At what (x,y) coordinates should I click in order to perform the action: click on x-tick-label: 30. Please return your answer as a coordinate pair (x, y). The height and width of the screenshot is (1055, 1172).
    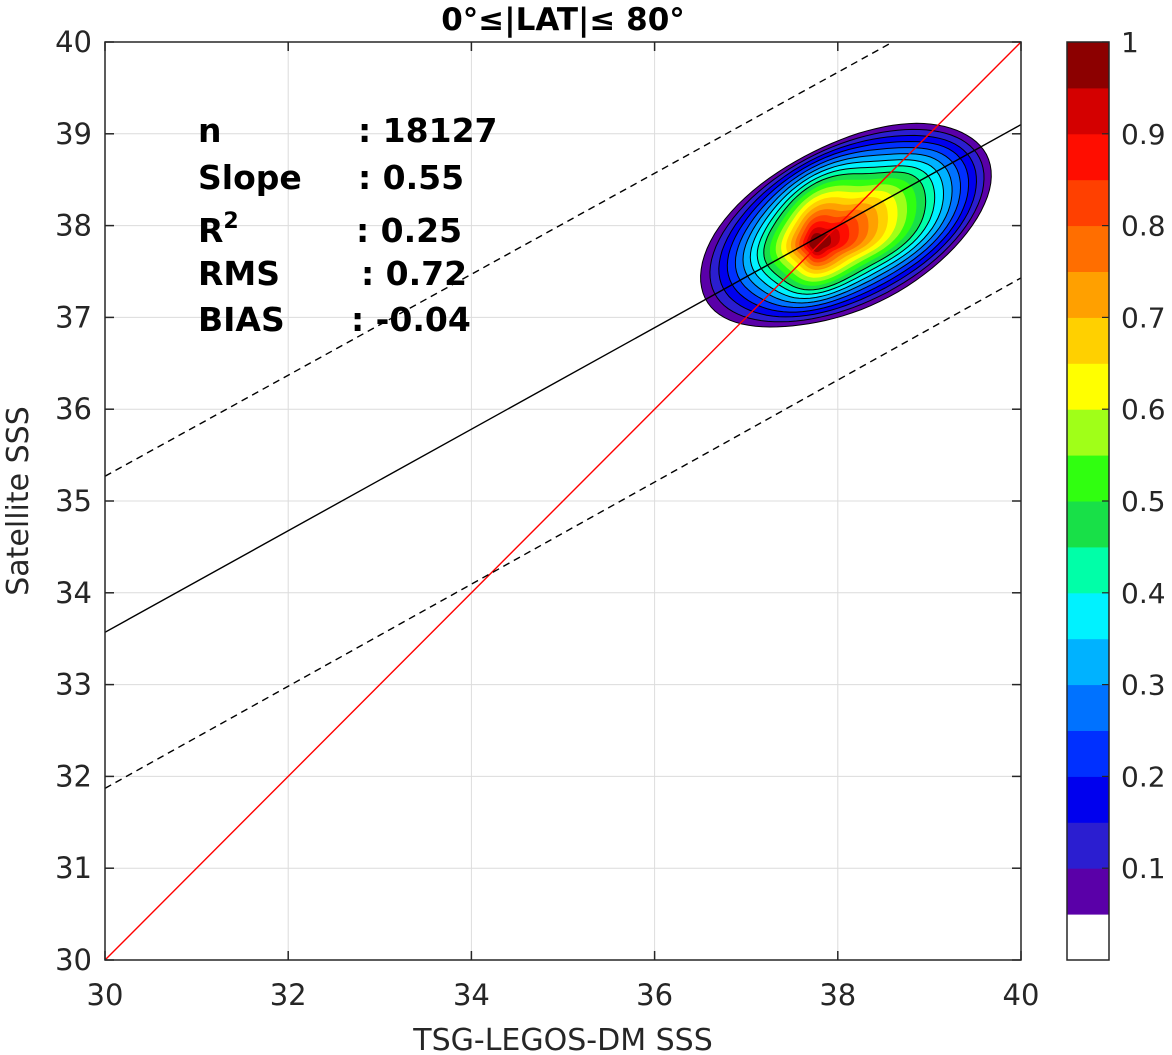
    Looking at the image, I should click on (105, 995).